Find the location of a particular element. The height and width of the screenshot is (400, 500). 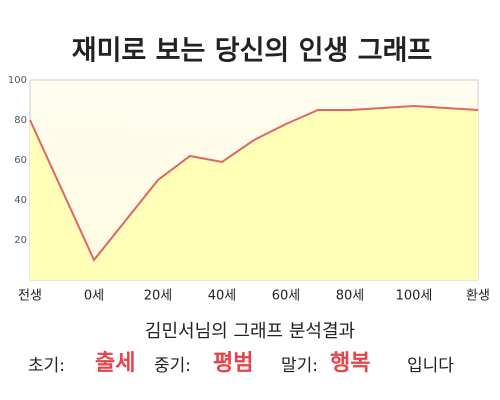

y-tick-label: 100 is located at coordinates (17, 80).